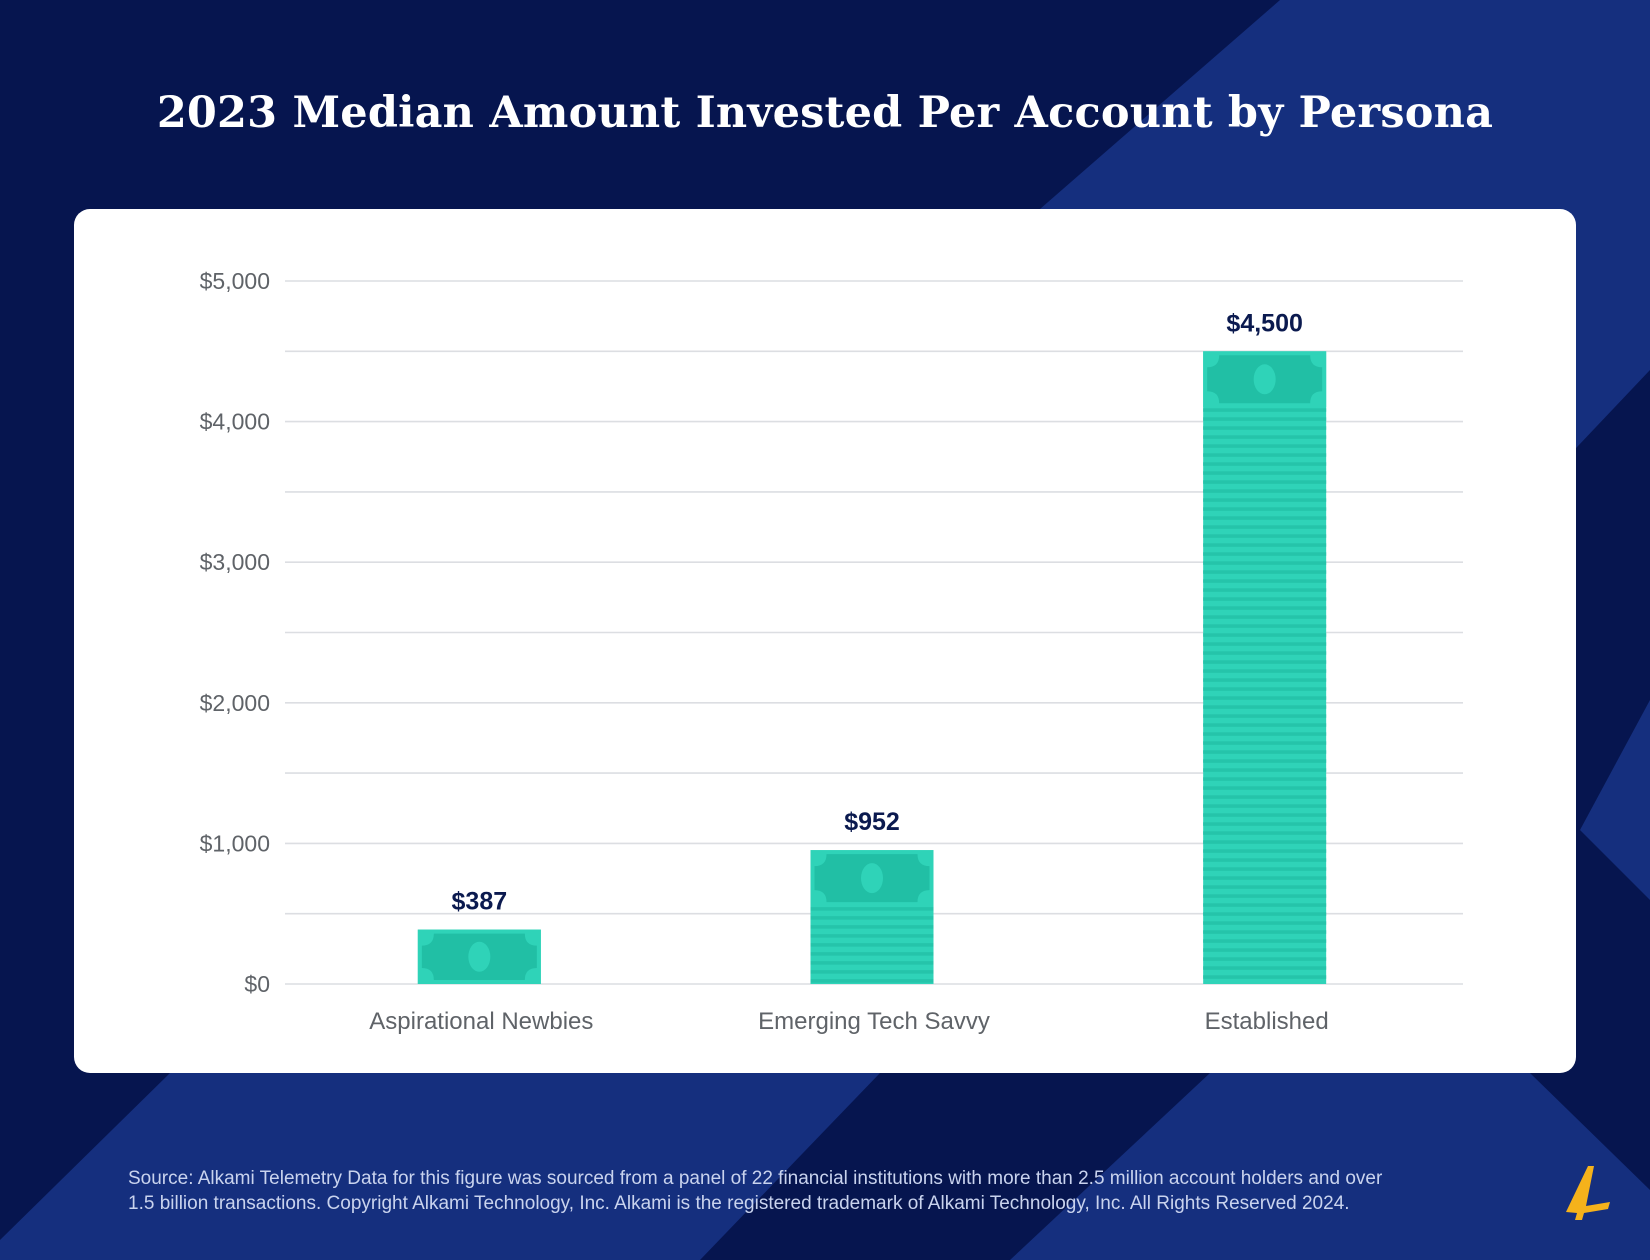  I want to click on background-diagonal-band-bottom-right, so click(1330, 1166).